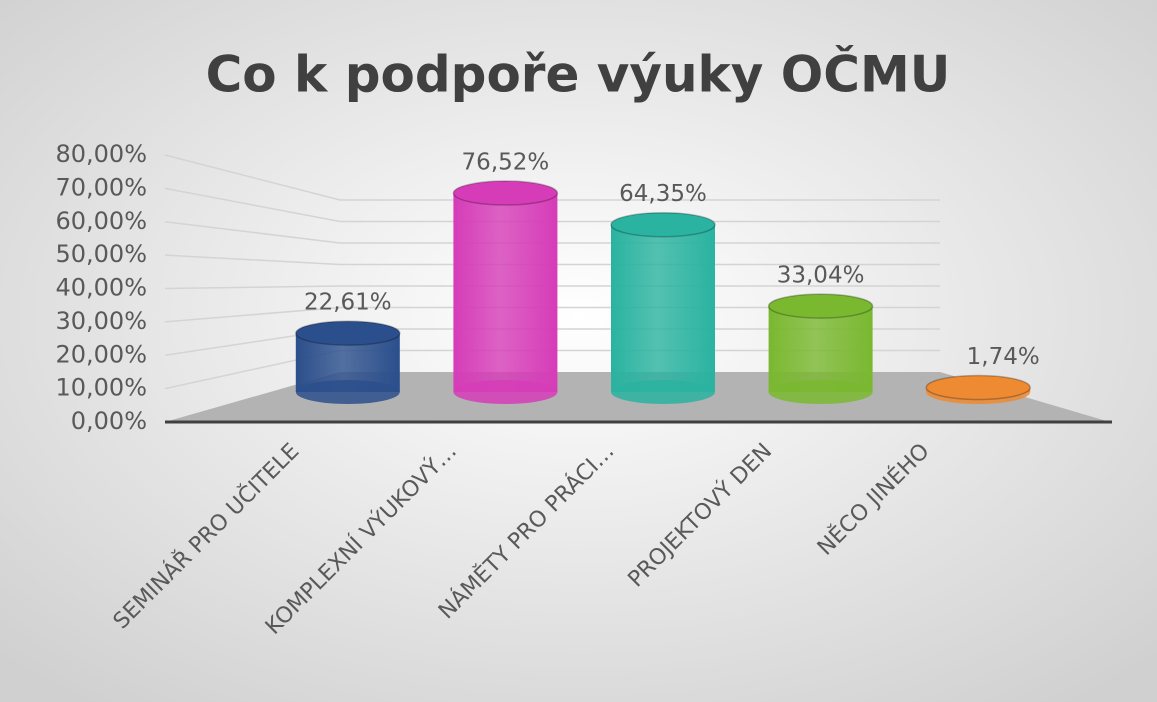  I want to click on data-label: 76,52%, so click(506, 163).